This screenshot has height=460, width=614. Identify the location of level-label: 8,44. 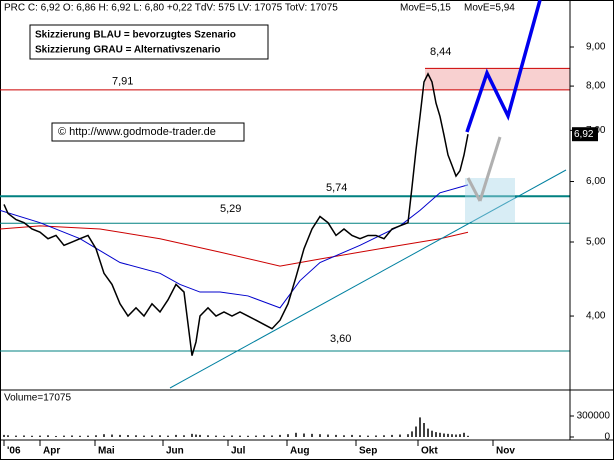
(440, 52).